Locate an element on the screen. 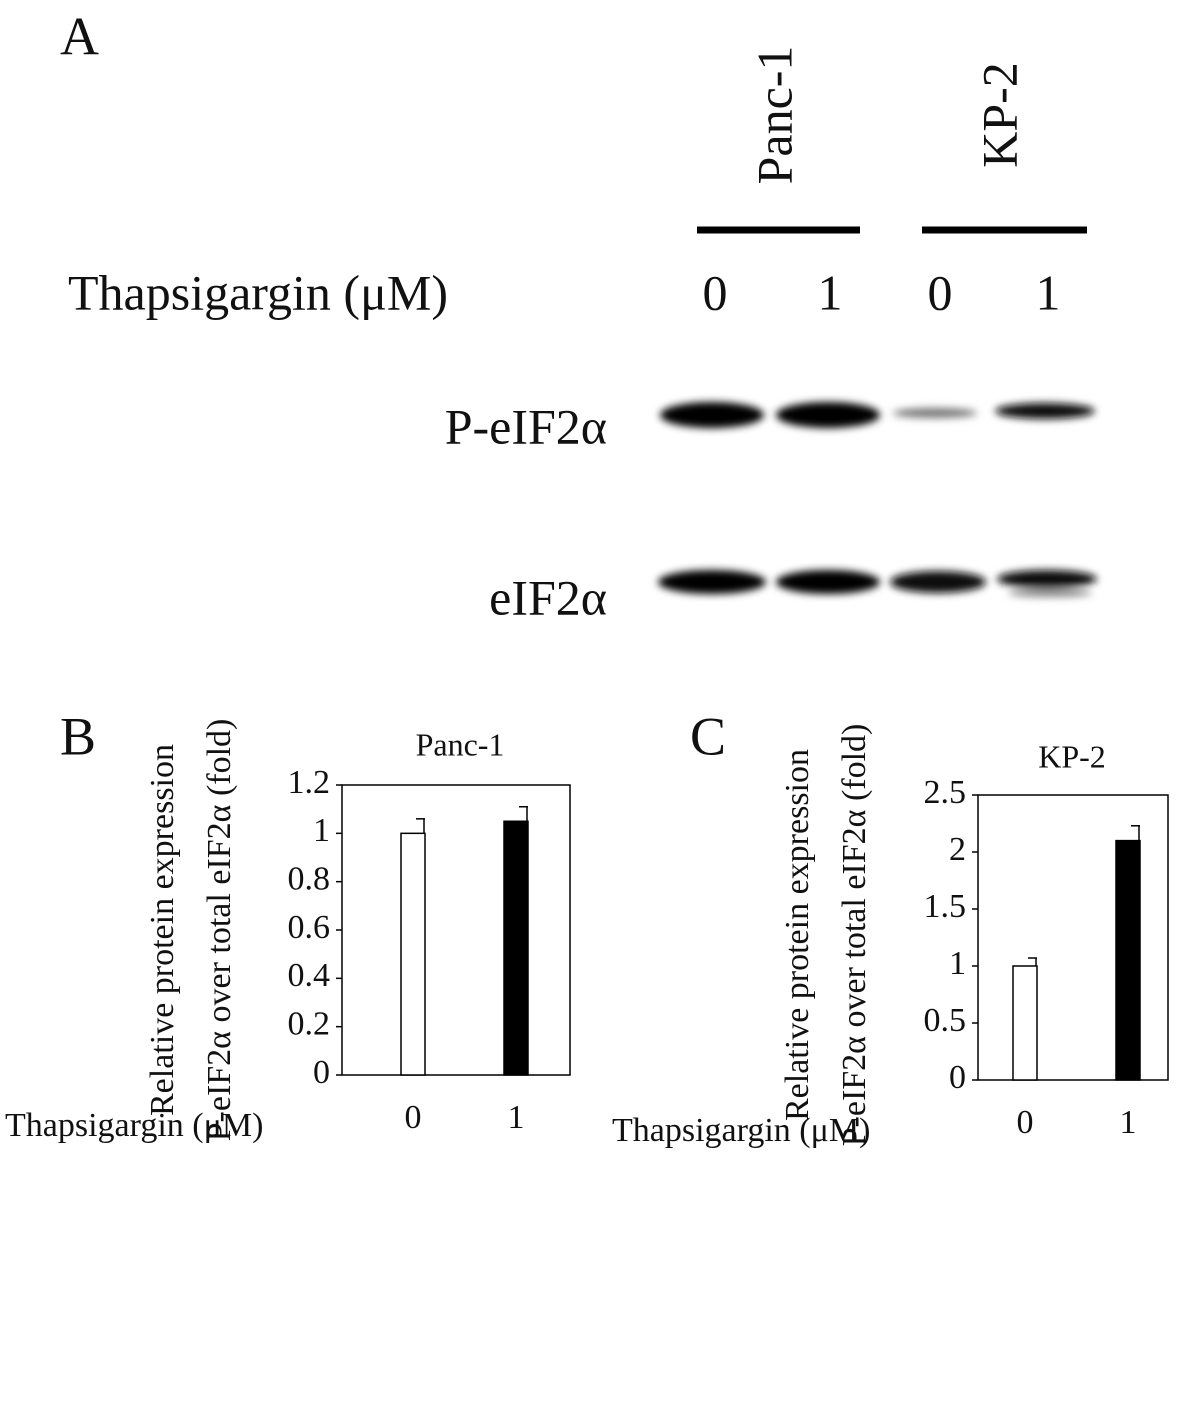  treatment-label: Thapsigargin (μM) is located at coordinates (258, 292).